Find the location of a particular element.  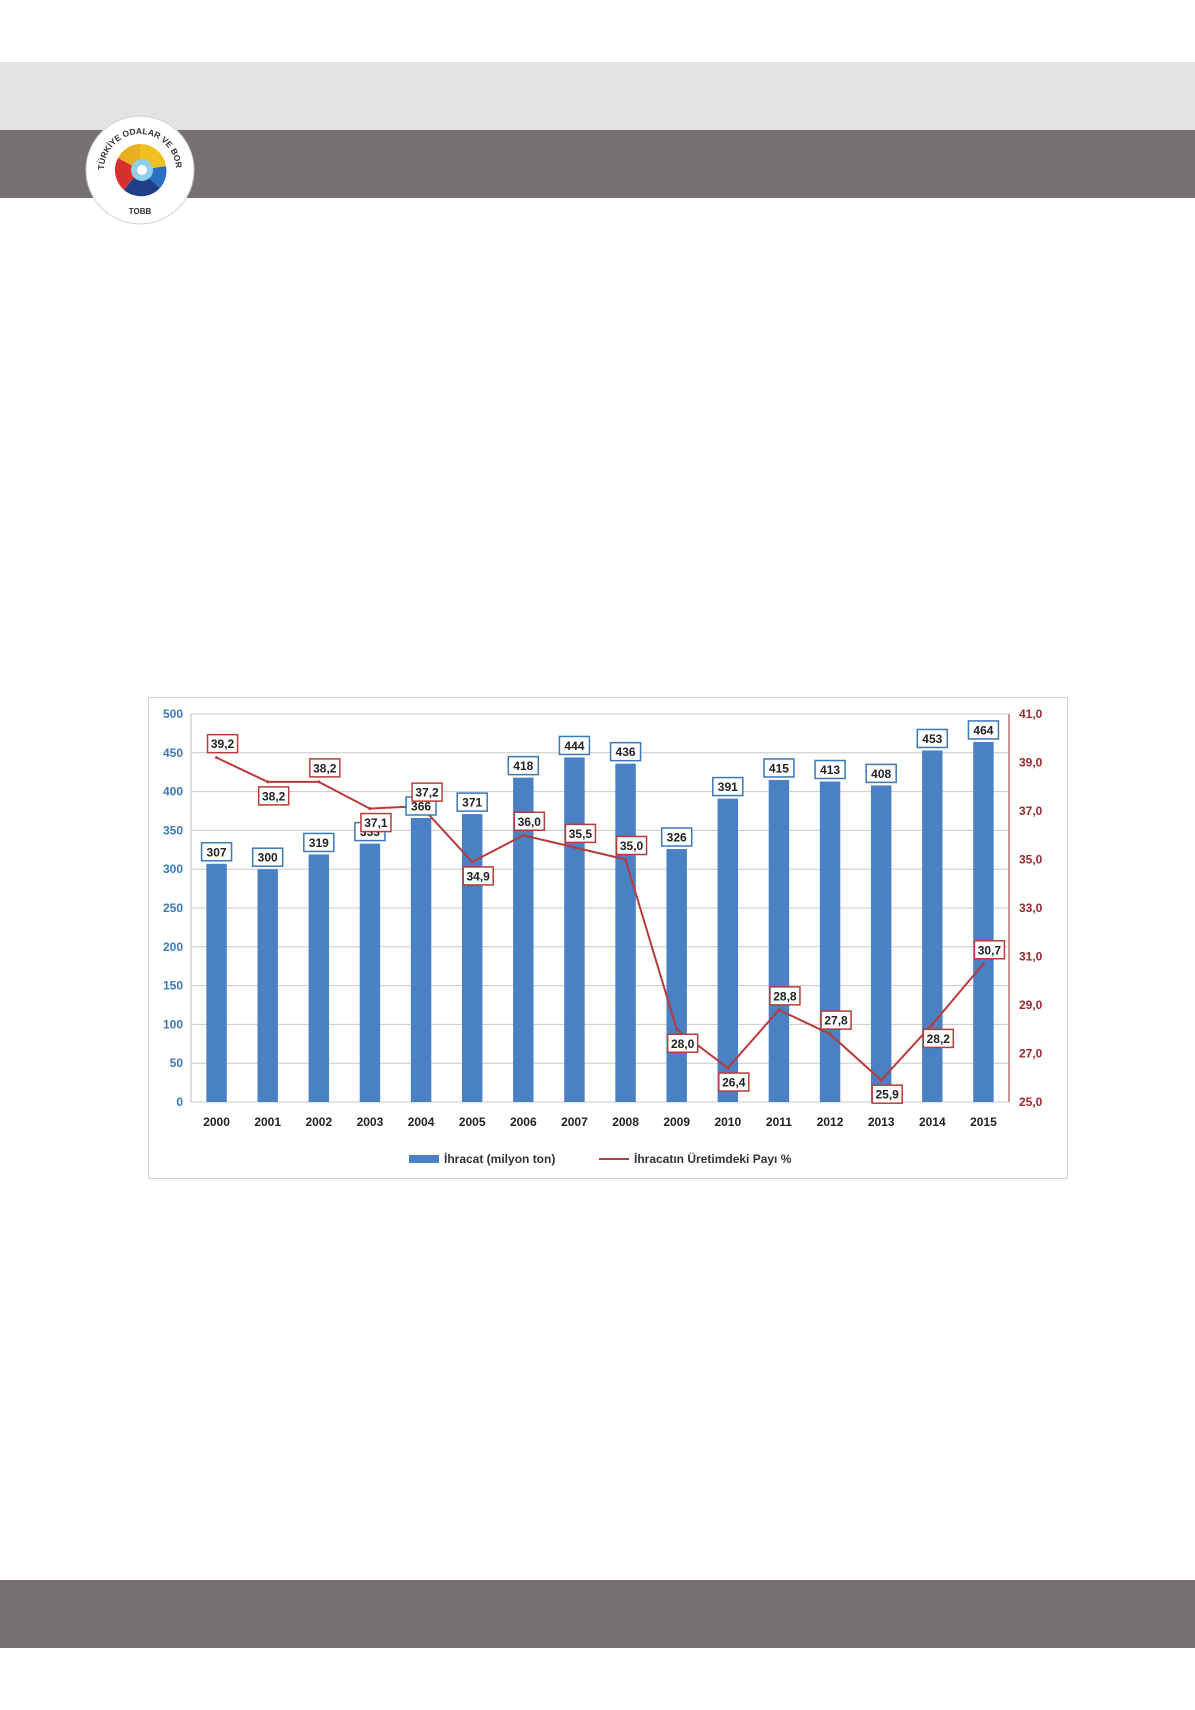

y-right-tick-label: 33,0 is located at coordinates (1031, 908).